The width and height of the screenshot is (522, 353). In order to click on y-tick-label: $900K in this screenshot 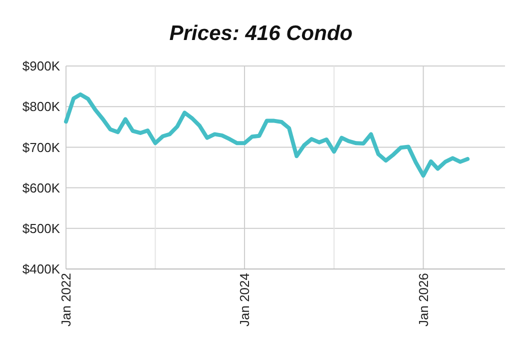, I will do `click(41, 66)`.